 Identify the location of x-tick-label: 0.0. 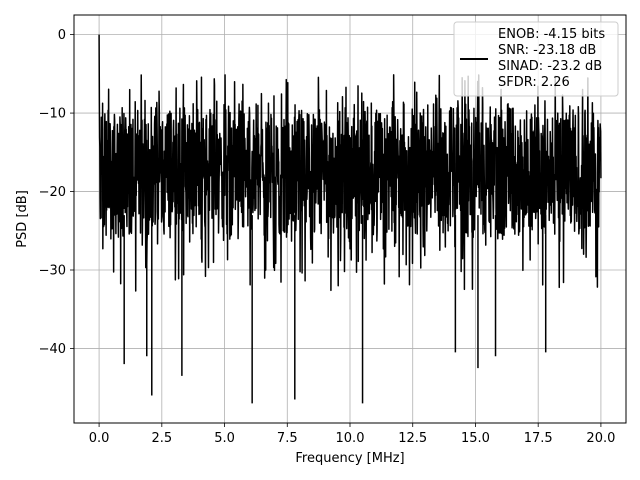
(99, 438).